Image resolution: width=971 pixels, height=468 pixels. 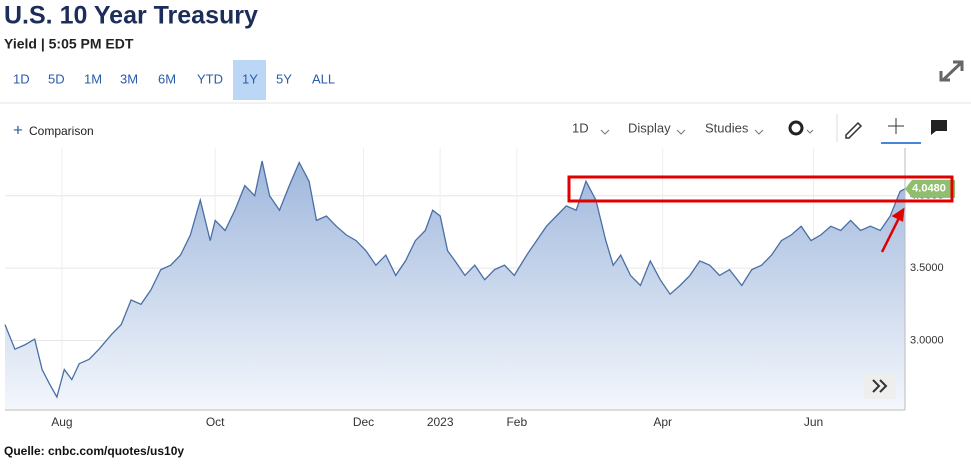 I want to click on expand-icon, so click(x=951, y=71).